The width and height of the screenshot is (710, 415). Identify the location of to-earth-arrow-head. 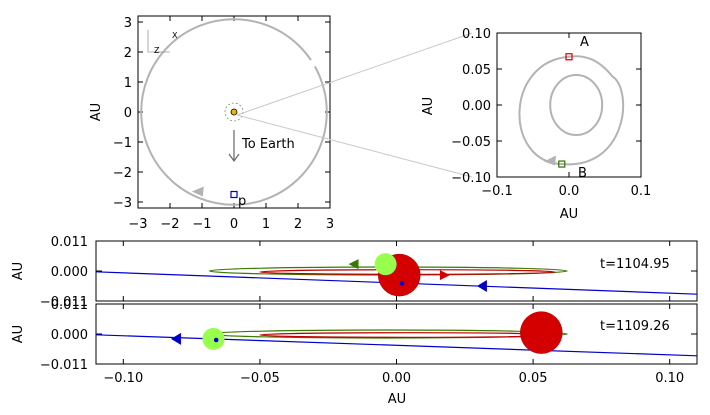
(234, 158).